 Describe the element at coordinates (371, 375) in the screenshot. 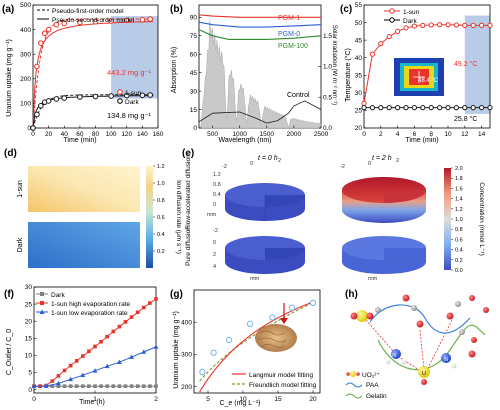

I see `legend-label-uranyl: UO₂²⁺` at that location.